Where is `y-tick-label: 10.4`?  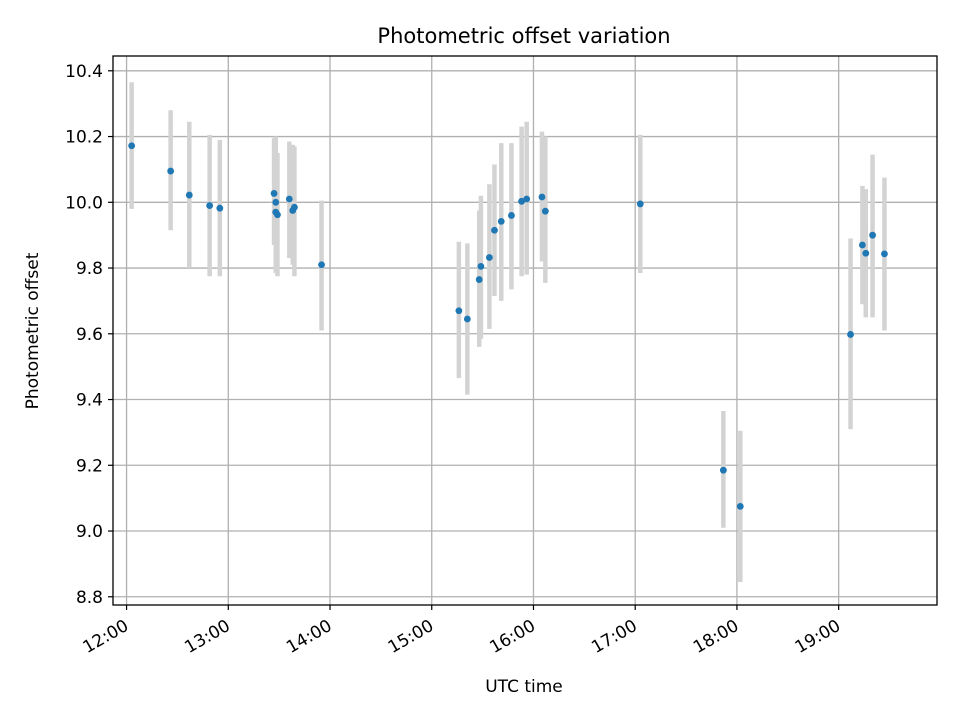
y-tick-label: 10.4 is located at coordinates (84, 72).